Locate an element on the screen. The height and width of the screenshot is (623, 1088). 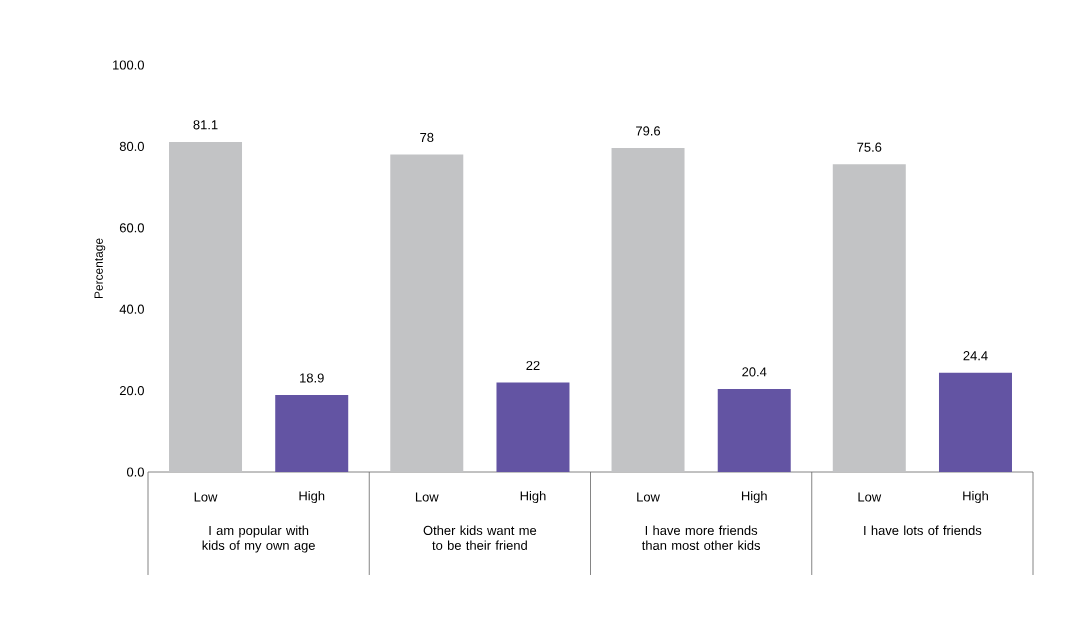
data-label: 24.4 is located at coordinates (975, 356).